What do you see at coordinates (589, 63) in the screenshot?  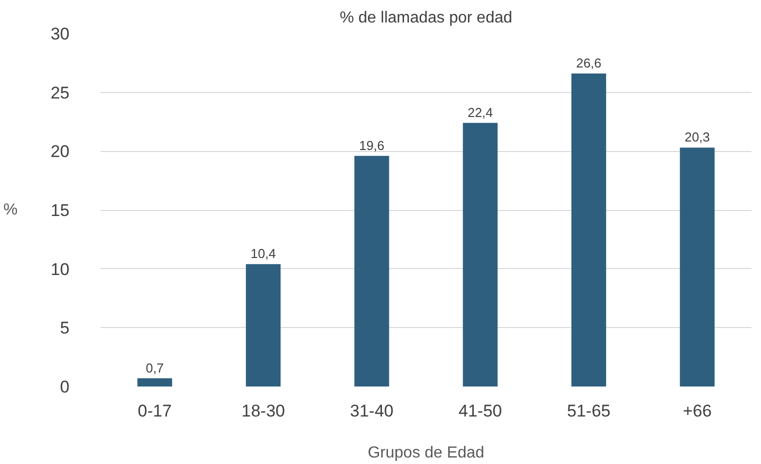 I see `data-label: 26,6` at bounding box center [589, 63].